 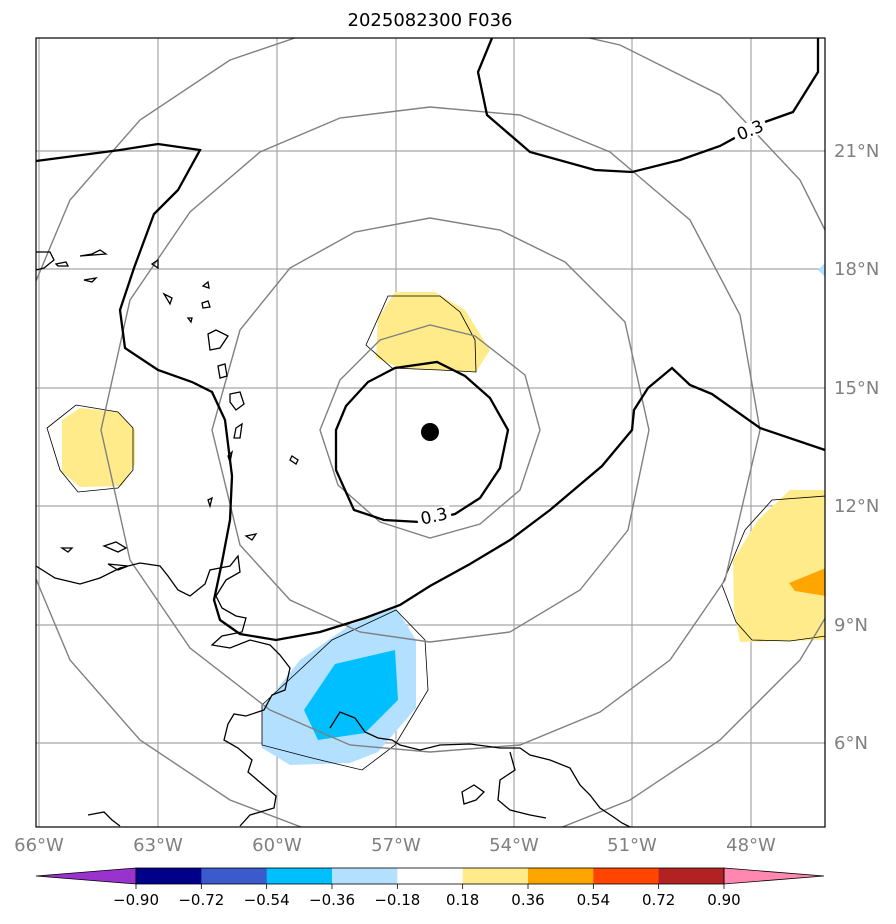 What do you see at coordinates (807, 582) in the screenshot?
I see `fill-patch-east-orange` at bounding box center [807, 582].